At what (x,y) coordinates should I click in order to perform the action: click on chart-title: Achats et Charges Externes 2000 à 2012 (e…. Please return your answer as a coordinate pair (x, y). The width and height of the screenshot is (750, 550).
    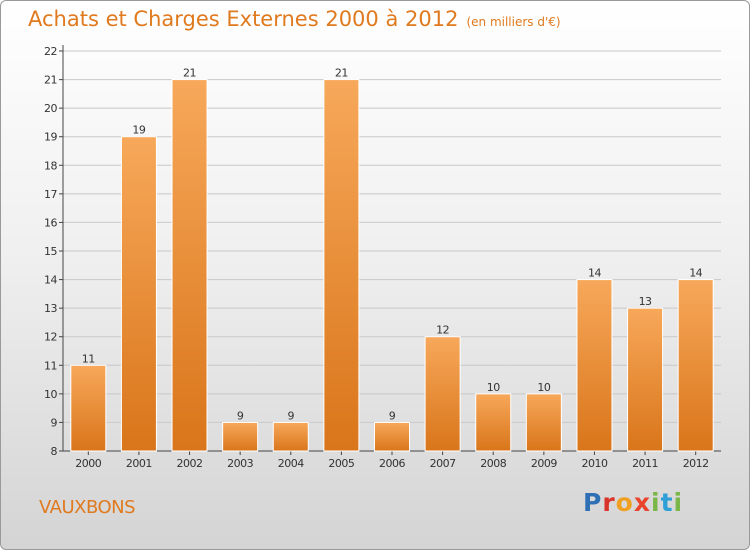
    Looking at the image, I should click on (294, 19).